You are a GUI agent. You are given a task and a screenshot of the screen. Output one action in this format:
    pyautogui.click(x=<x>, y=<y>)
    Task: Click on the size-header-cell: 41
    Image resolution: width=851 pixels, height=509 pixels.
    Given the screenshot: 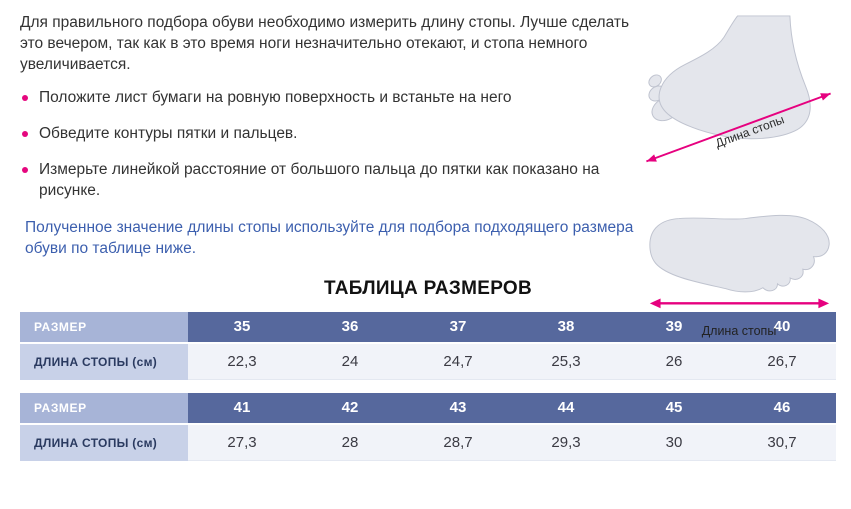 What is the action you would take?
    pyautogui.click(x=242, y=407)
    